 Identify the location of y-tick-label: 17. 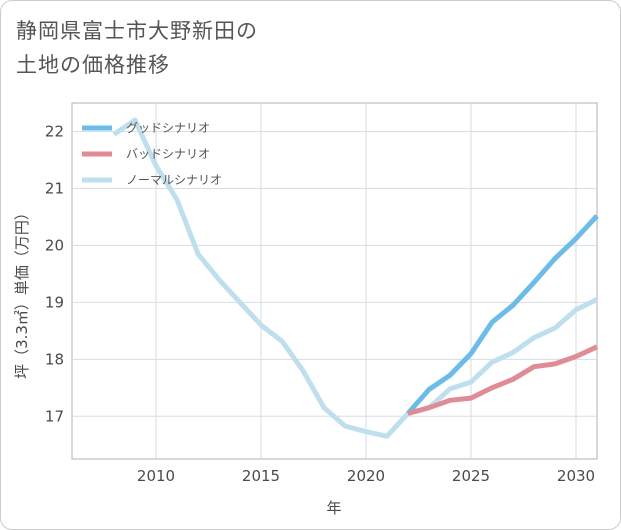
(54, 416).